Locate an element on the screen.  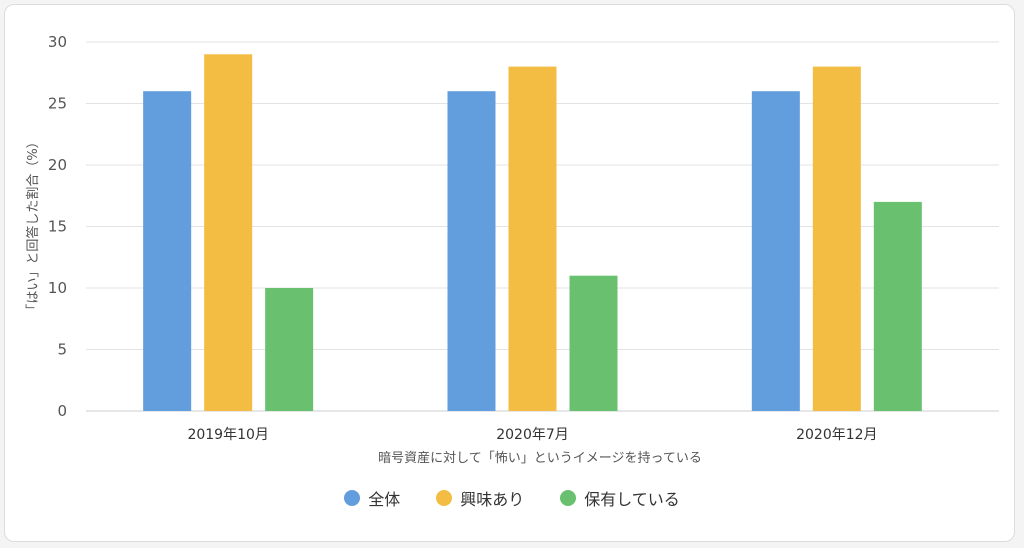
x-tick-label: 2019年10月 is located at coordinates (227, 435).